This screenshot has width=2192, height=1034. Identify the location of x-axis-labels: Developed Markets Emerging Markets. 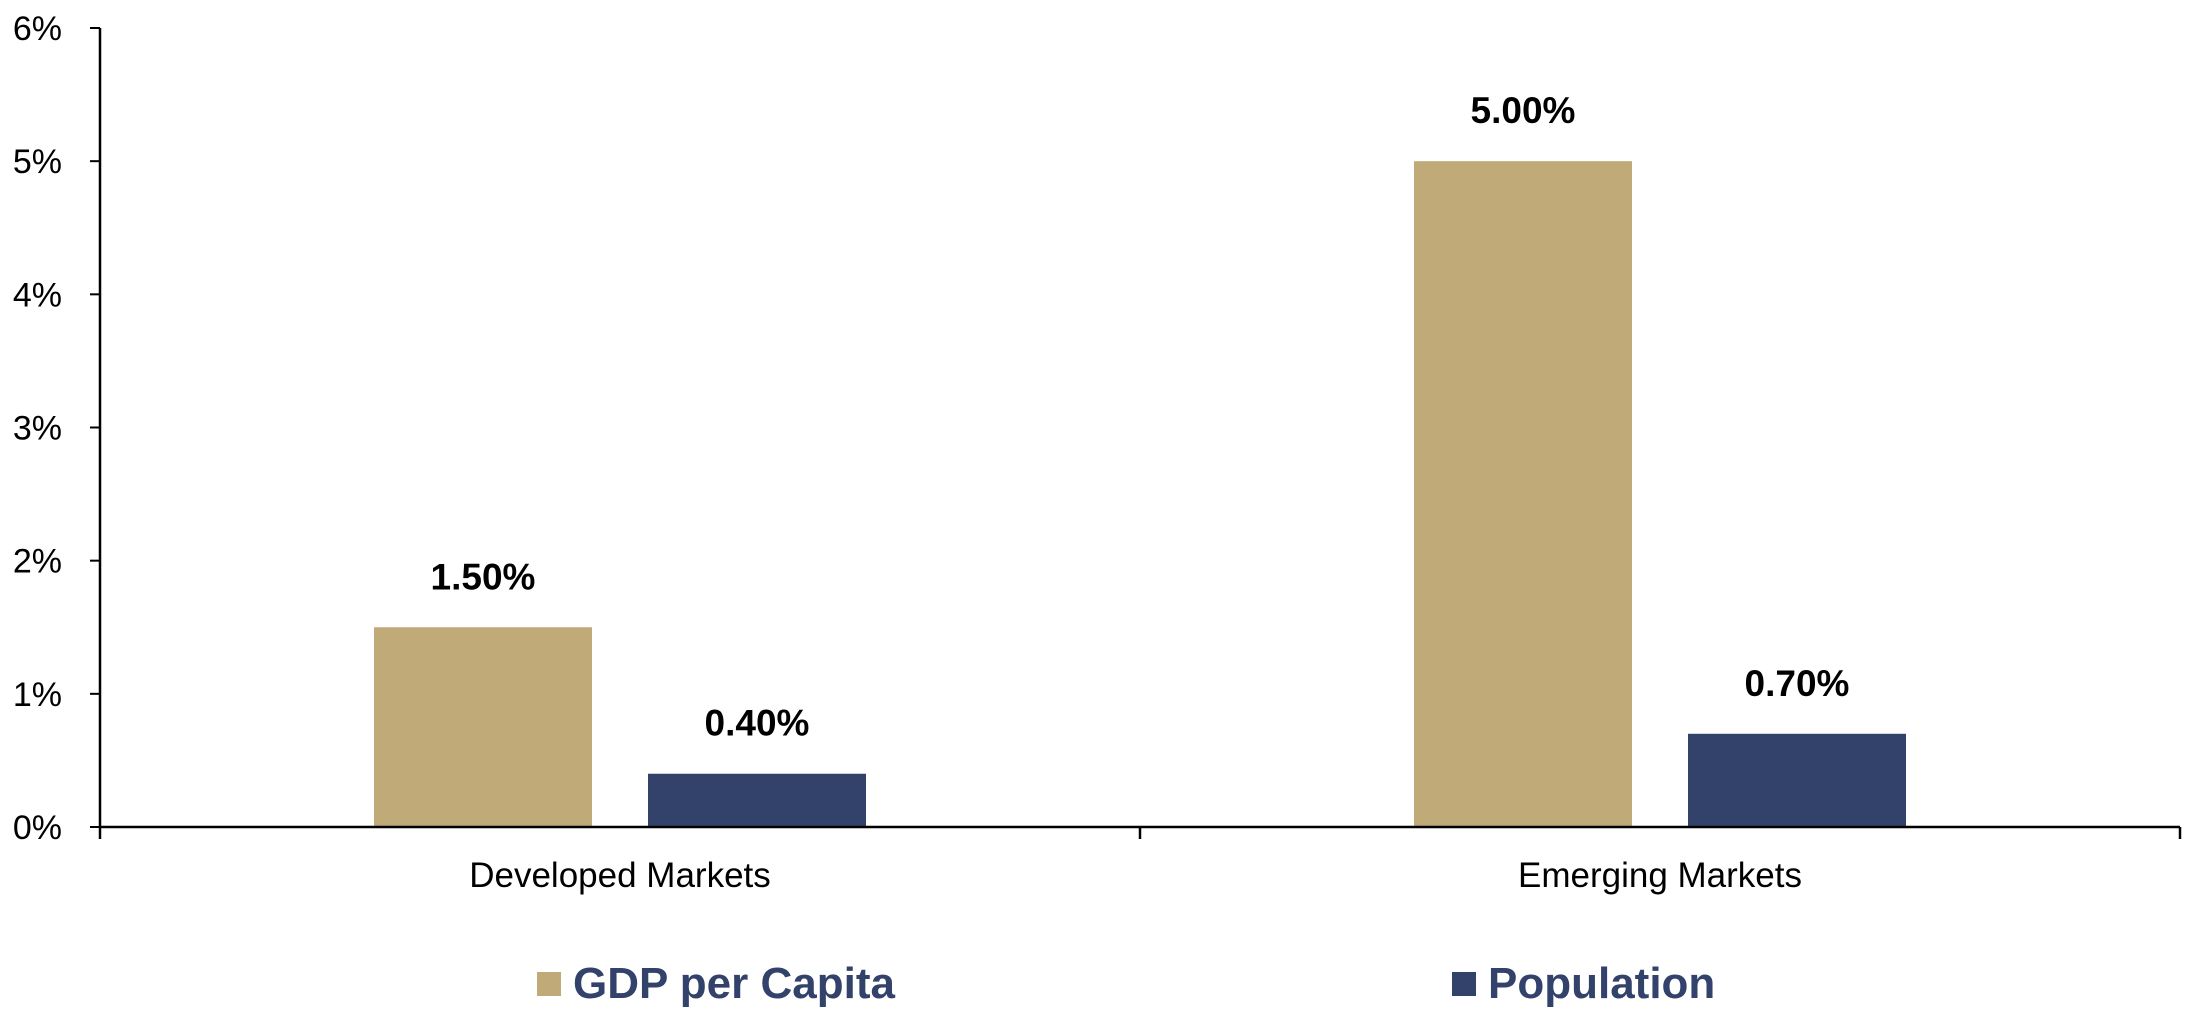
(1135, 875).